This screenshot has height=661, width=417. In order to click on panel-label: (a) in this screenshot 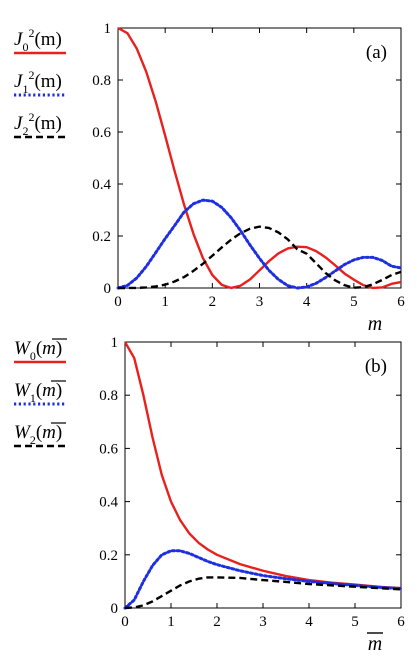, I will do `click(376, 52)`.